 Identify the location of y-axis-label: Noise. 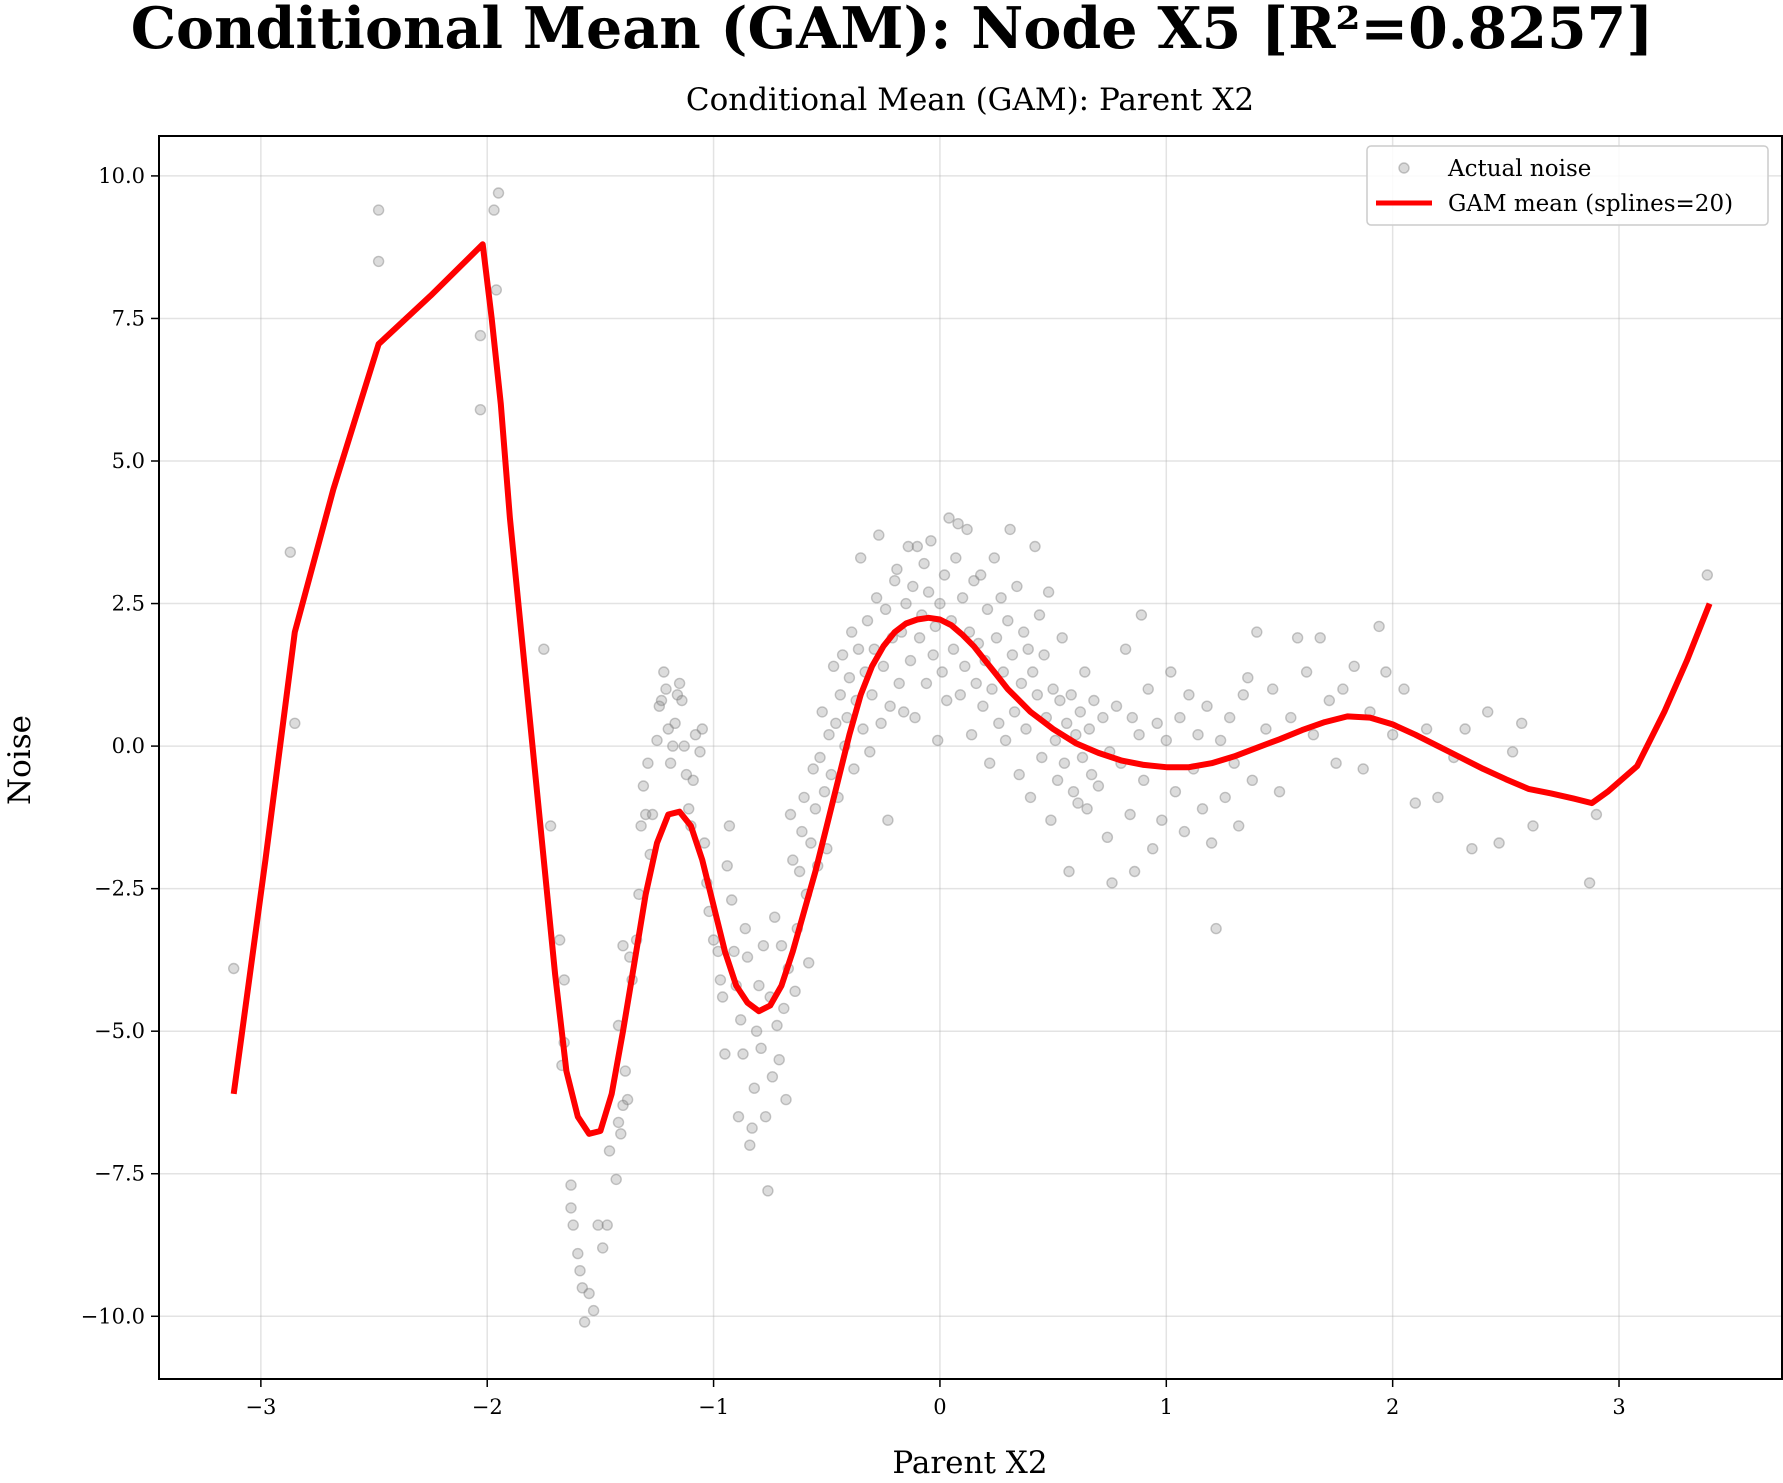
(20, 760).